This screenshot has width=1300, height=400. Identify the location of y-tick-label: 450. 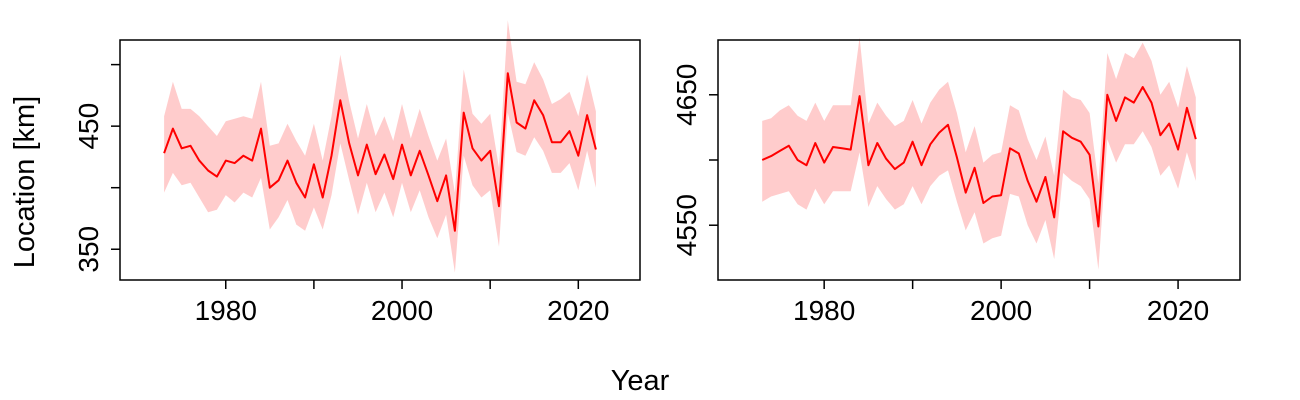
(88, 126).